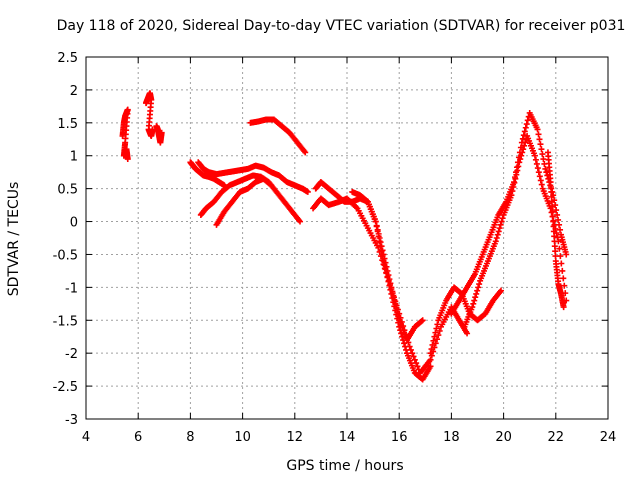 The height and width of the screenshot is (480, 640). What do you see at coordinates (138, 437) in the screenshot?
I see `x-tick-label: 6` at bounding box center [138, 437].